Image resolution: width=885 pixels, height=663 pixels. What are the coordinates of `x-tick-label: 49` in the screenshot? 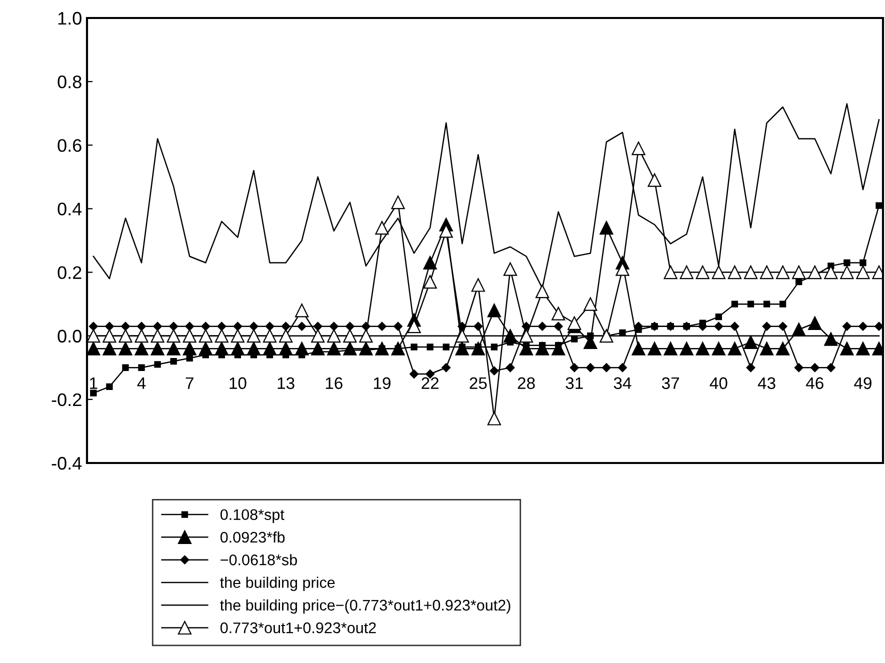 It's located at (863, 383).